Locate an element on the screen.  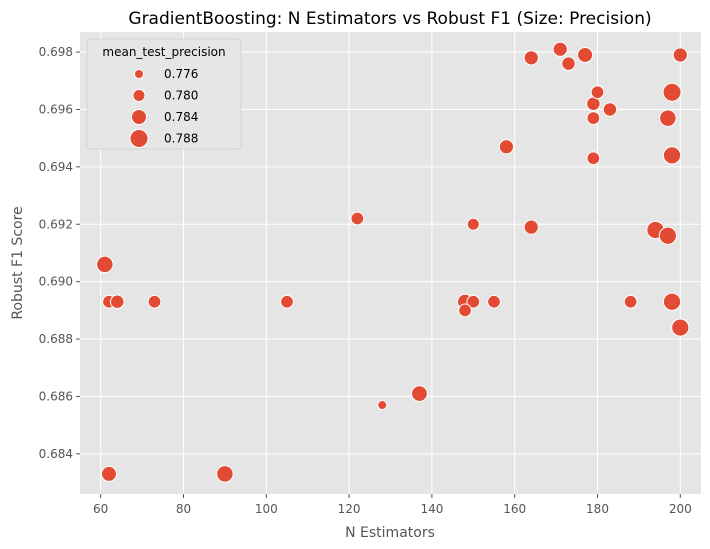
y-tick-label: 0.690 is located at coordinates (56, 282).